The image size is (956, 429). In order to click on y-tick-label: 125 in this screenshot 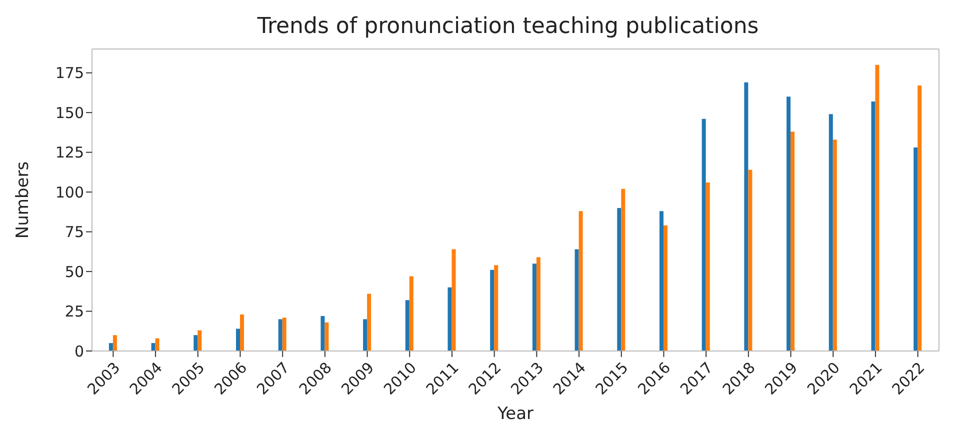, I will do `click(69, 153)`.